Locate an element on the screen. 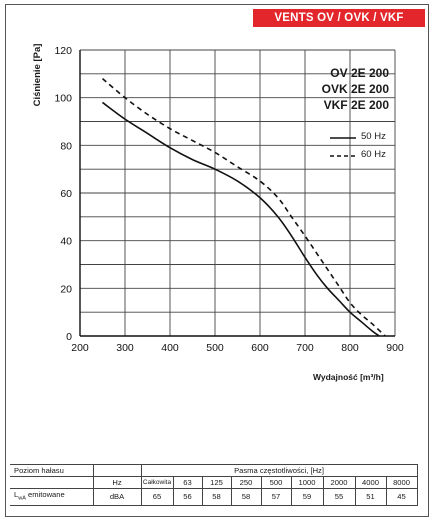 Image resolution: width=433 pixels, height=523 pixels. x-tick-label: 800 is located at coordinates (350, 348).